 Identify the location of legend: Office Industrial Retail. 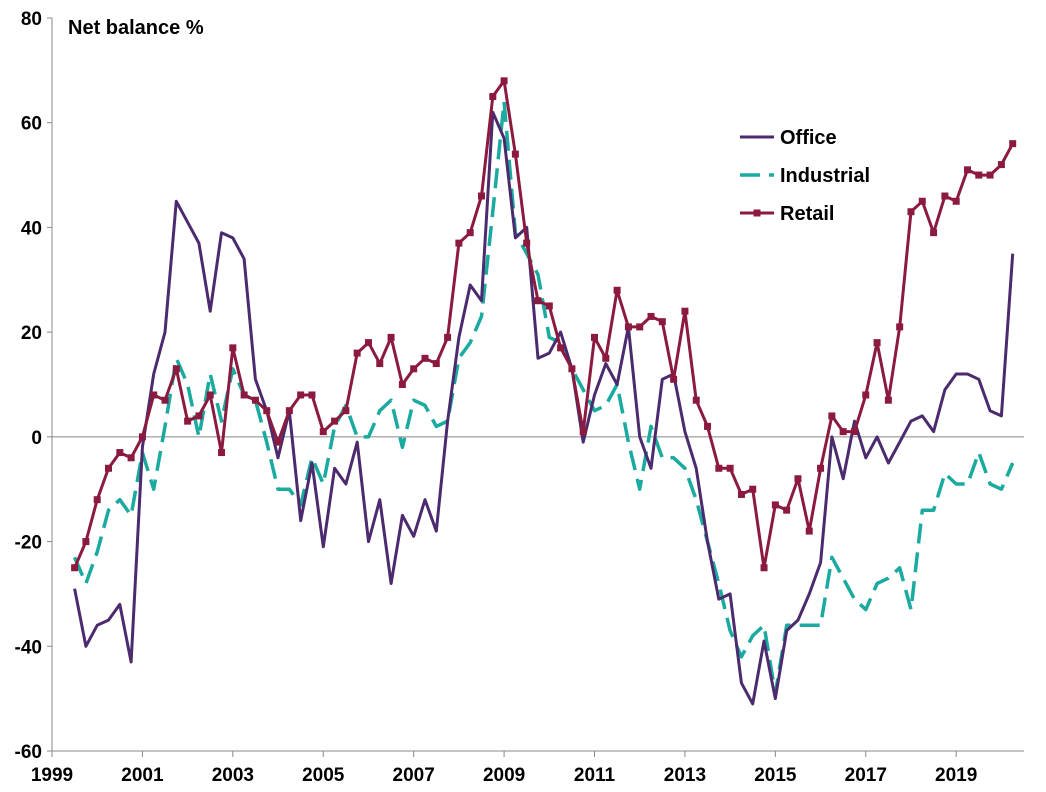
(805, 176).